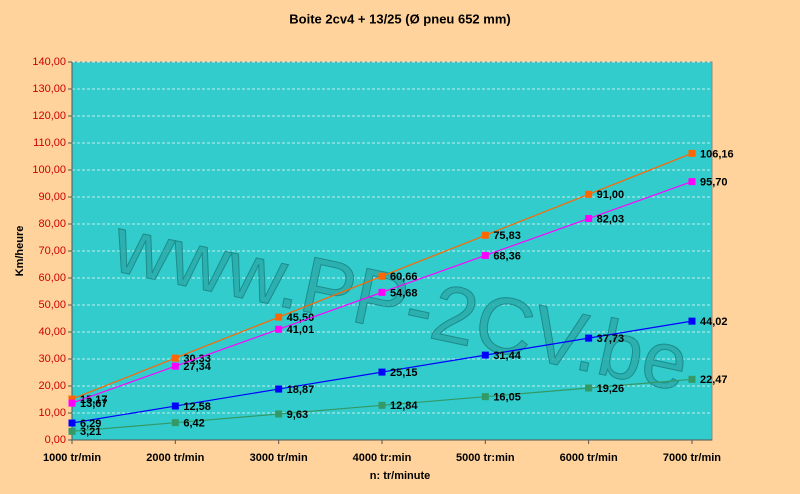 Image resolution: width=800 pixels, height=494 pixels. I want to click on x-axis-label: n: tr/minute, so click(400, 476).